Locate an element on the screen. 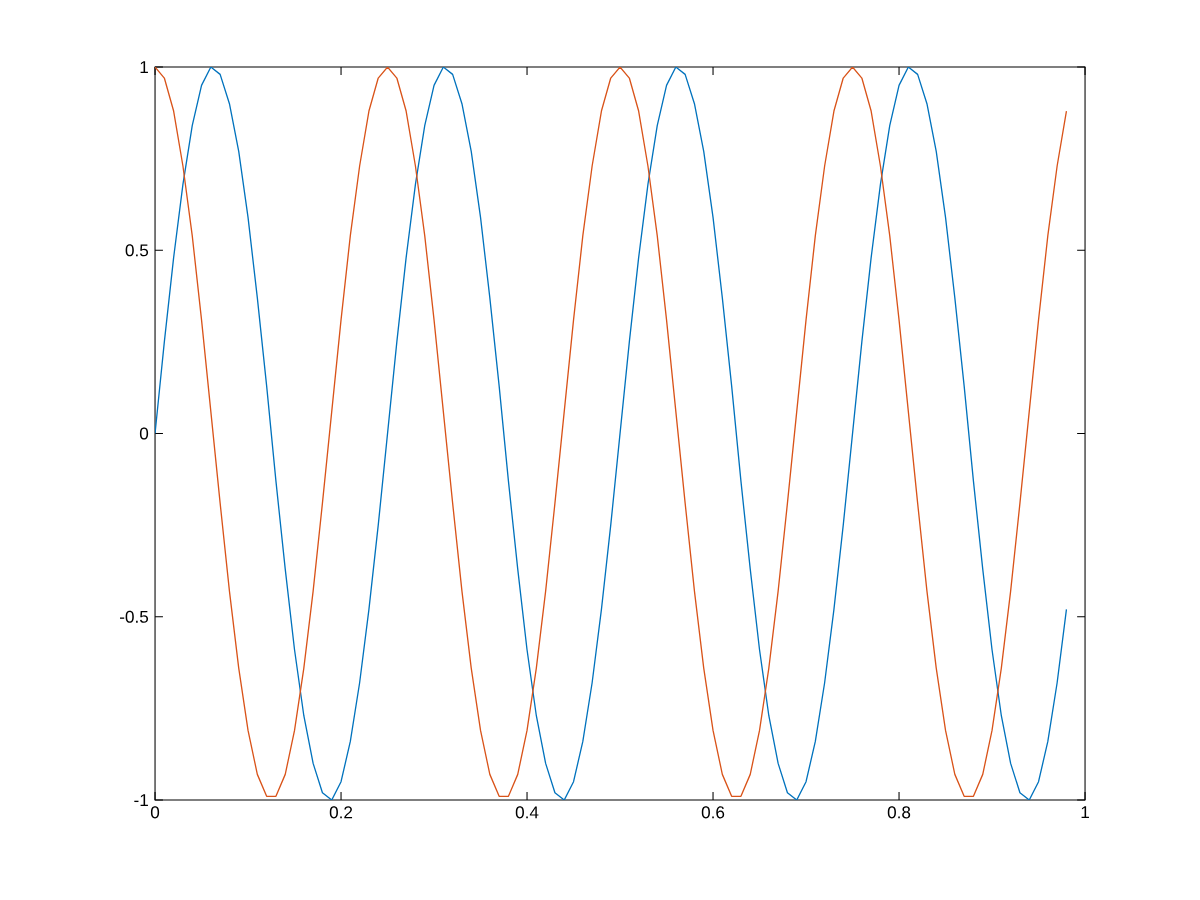  y-tick-label: -0.5 is located at coordinates (134, 616).